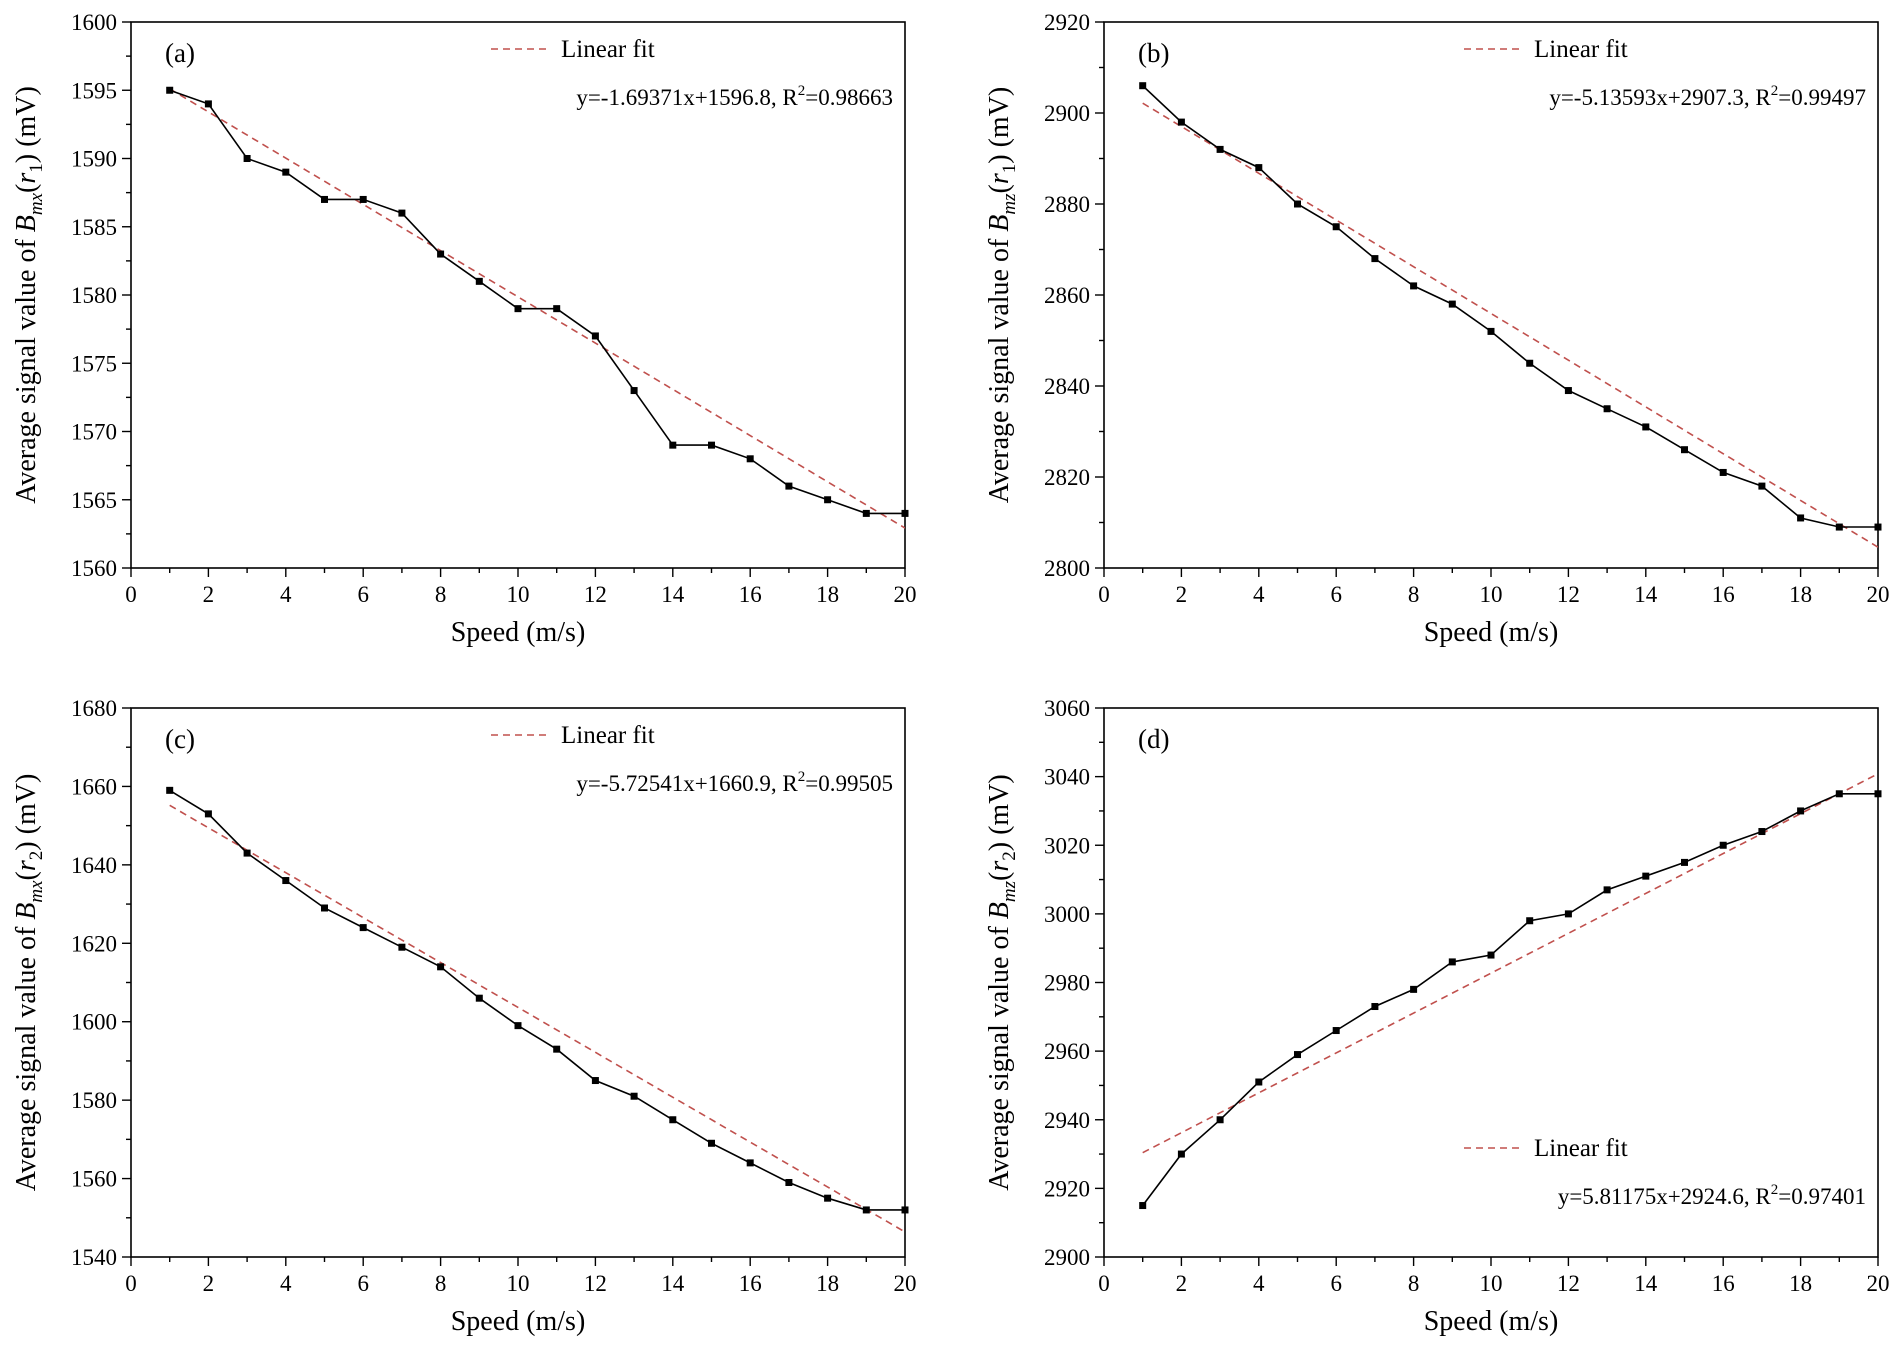 This screenshot has height=1348, width=1900. Describe the element at coordinates (1009, 856) in the screenshot. I see `y-axis-title-arg-sub: 2` at that location.